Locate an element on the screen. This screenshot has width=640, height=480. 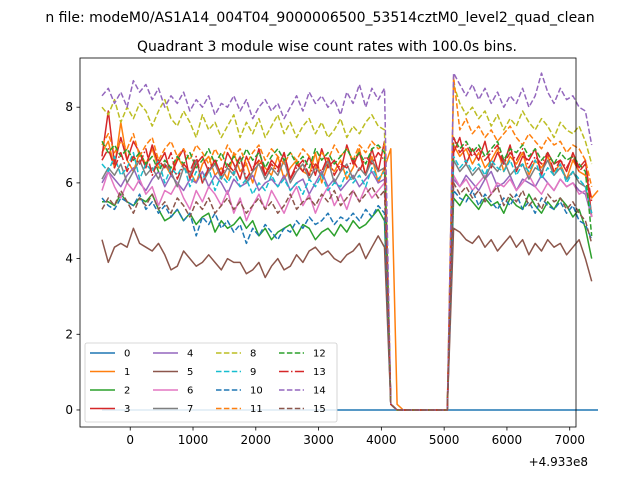
legend-label-3: 3 is located at coordinates (127, 409).